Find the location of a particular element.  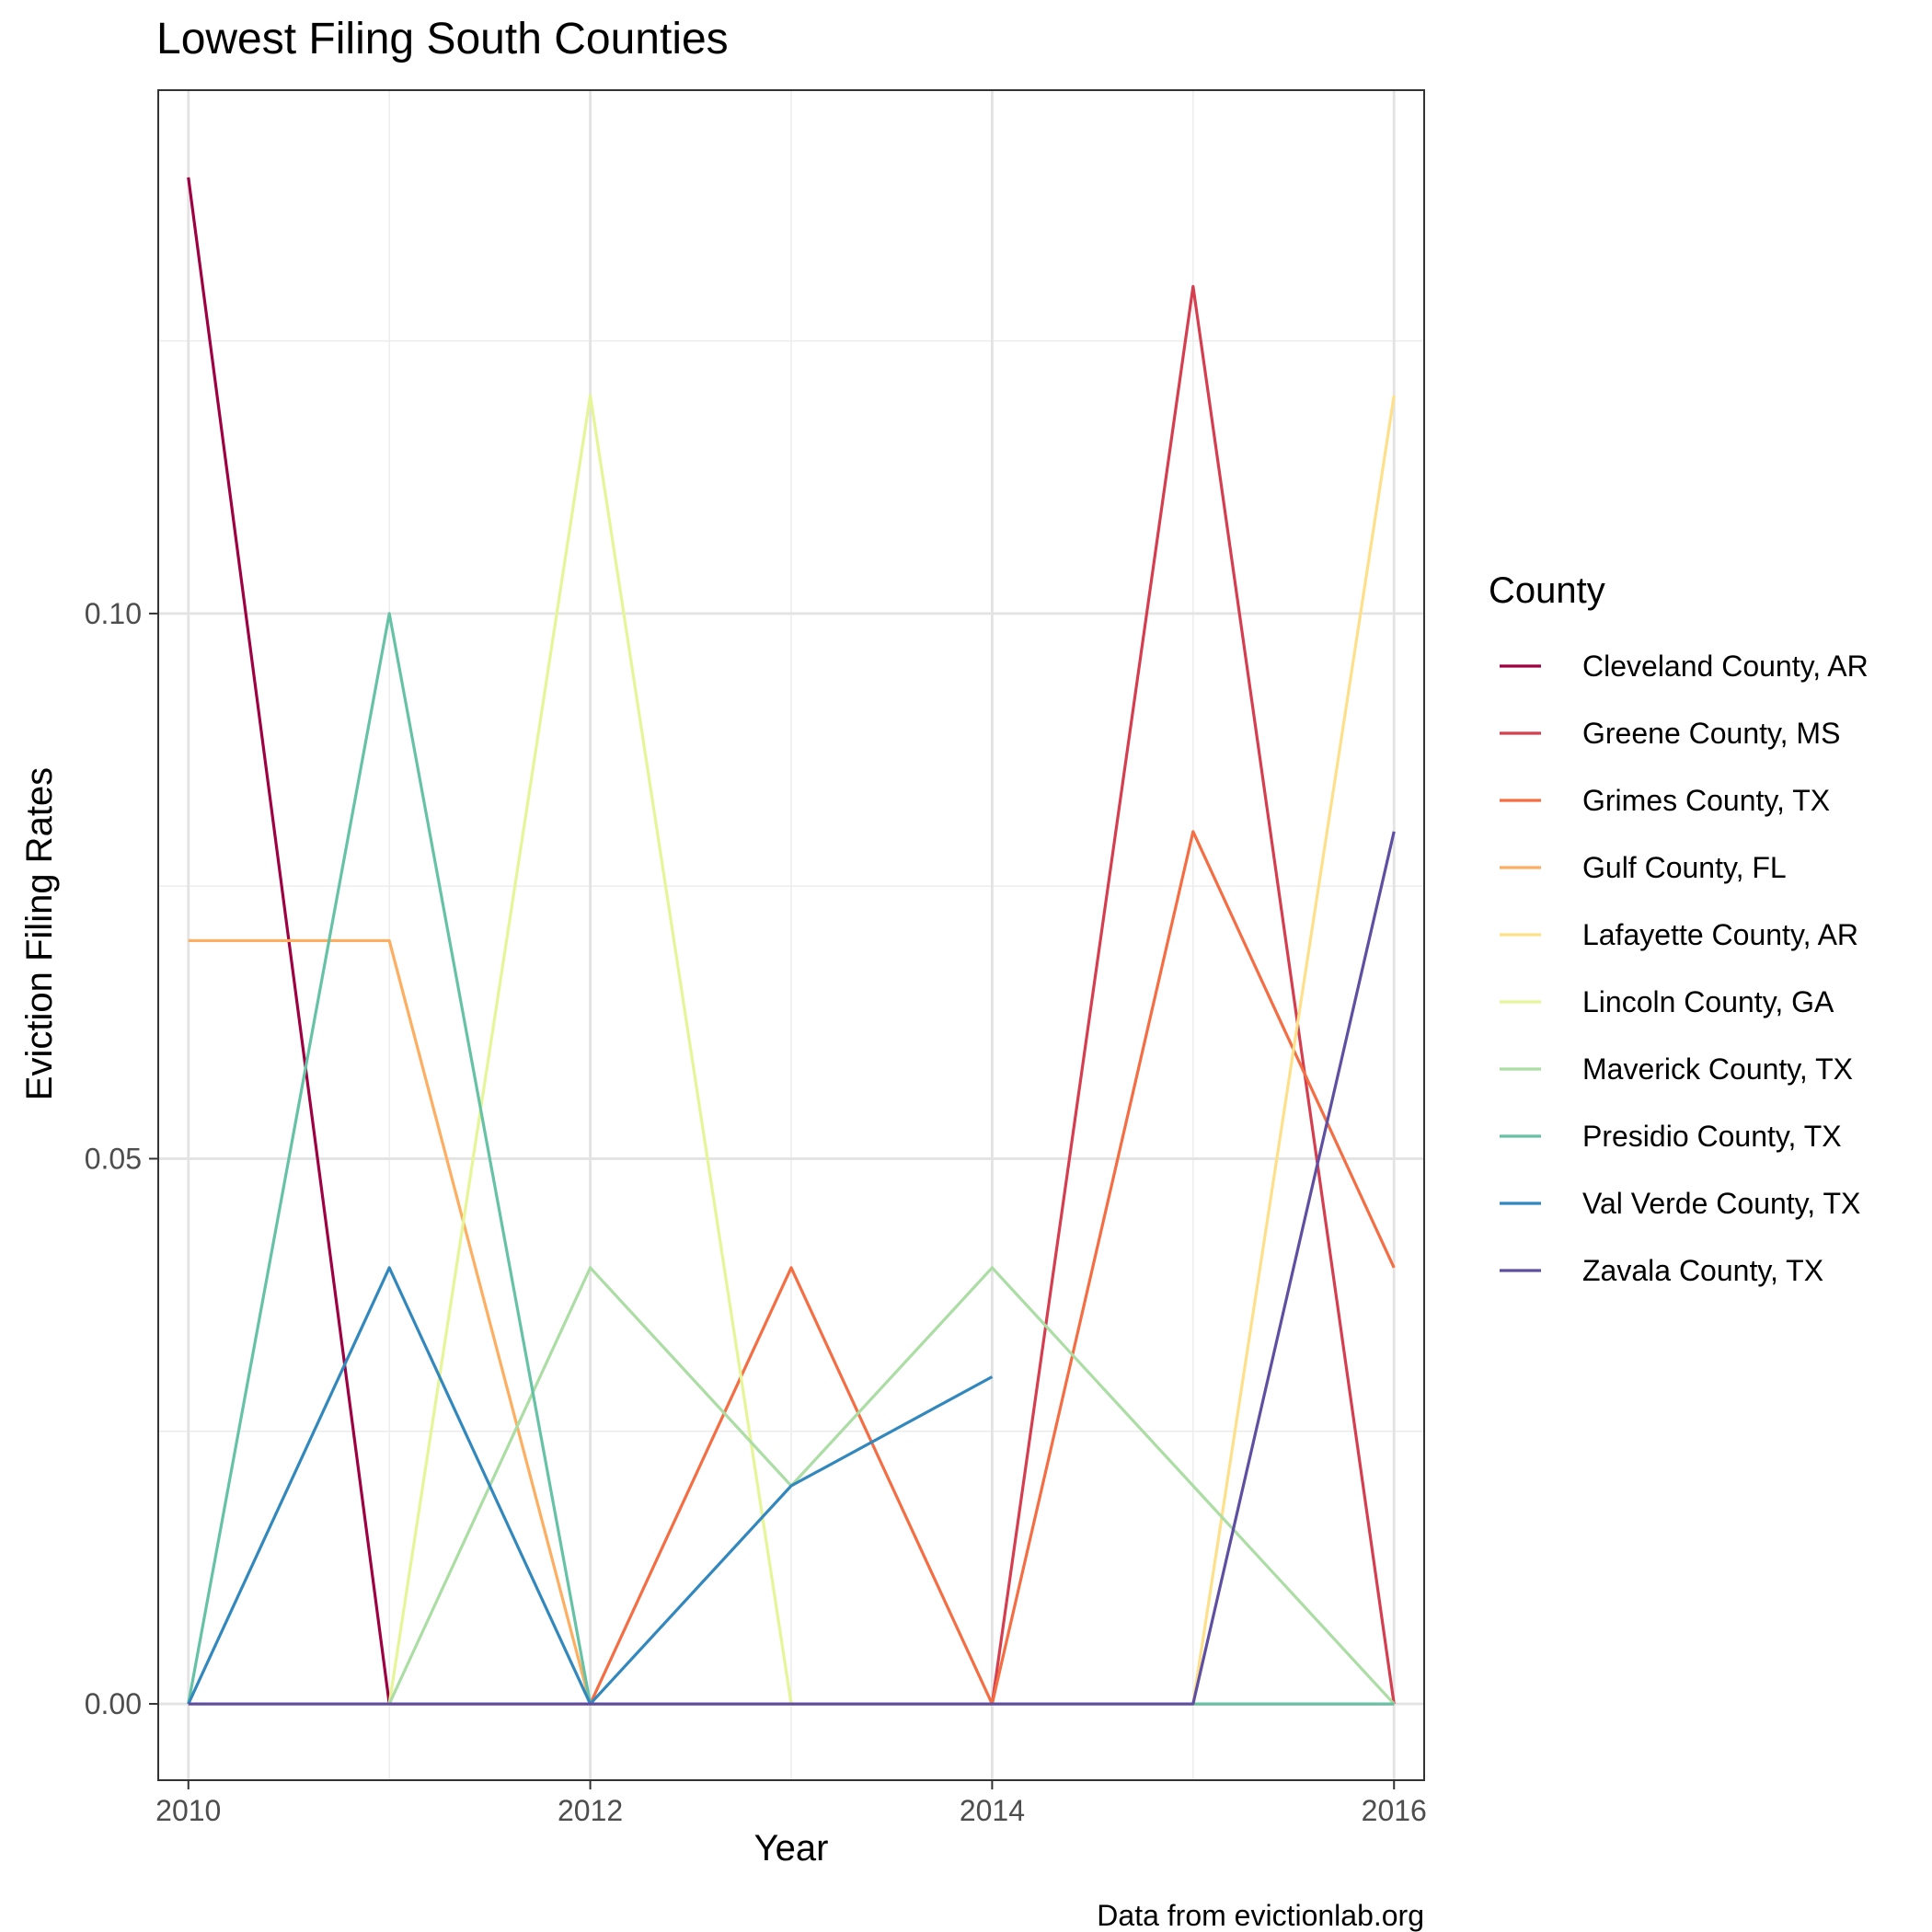

caption: Data from evictionlab.org is located at coordinates (1260, 1915).